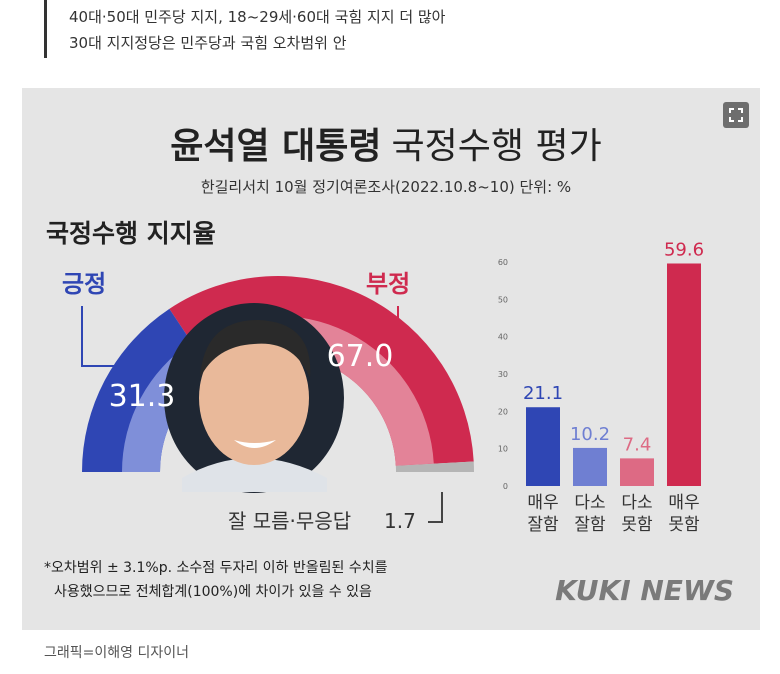  I want to click on y-tick-label: 20, so click(503, 411).